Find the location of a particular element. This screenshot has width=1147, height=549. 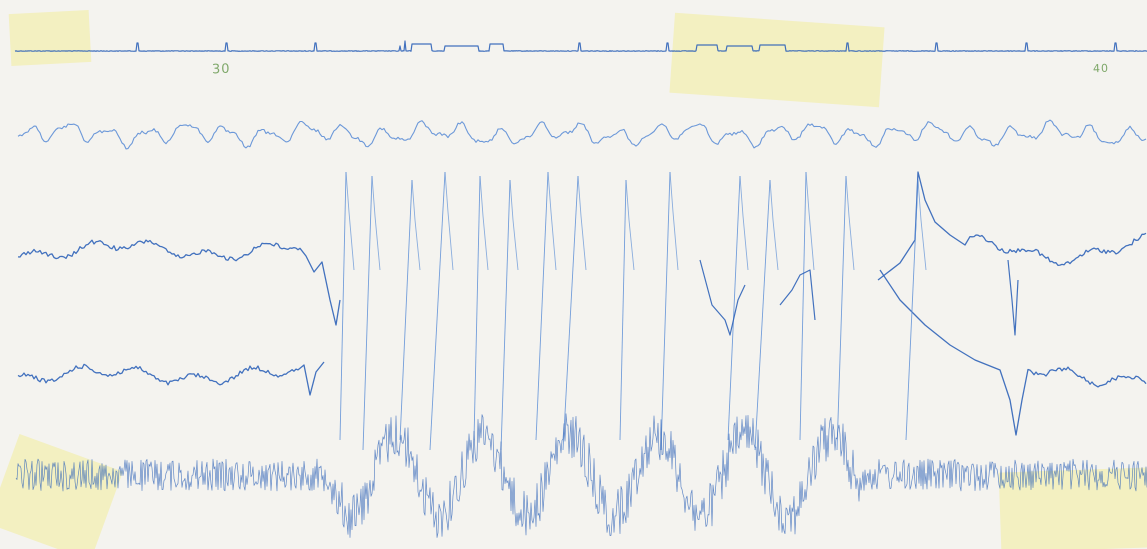

crossover-trace-b is located at coordinates (797, 295).